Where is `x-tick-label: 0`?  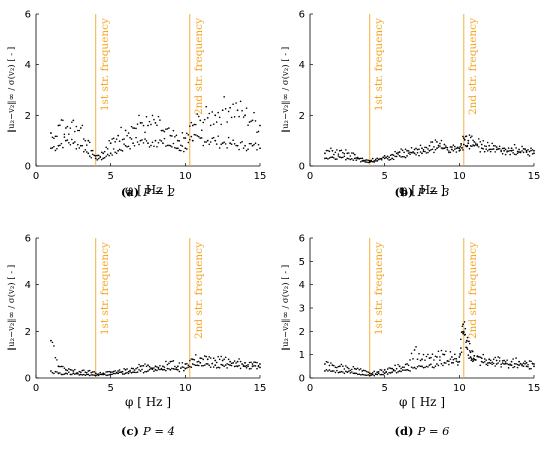 x-tick-label: 0 is located at coordinates (310, 176).